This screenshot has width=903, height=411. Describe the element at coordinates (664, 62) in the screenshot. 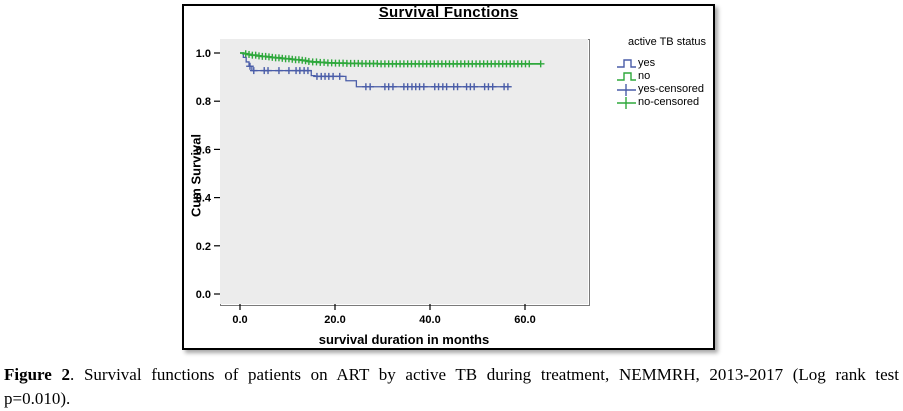

I see `legend-entry-yes: yes` at that location.